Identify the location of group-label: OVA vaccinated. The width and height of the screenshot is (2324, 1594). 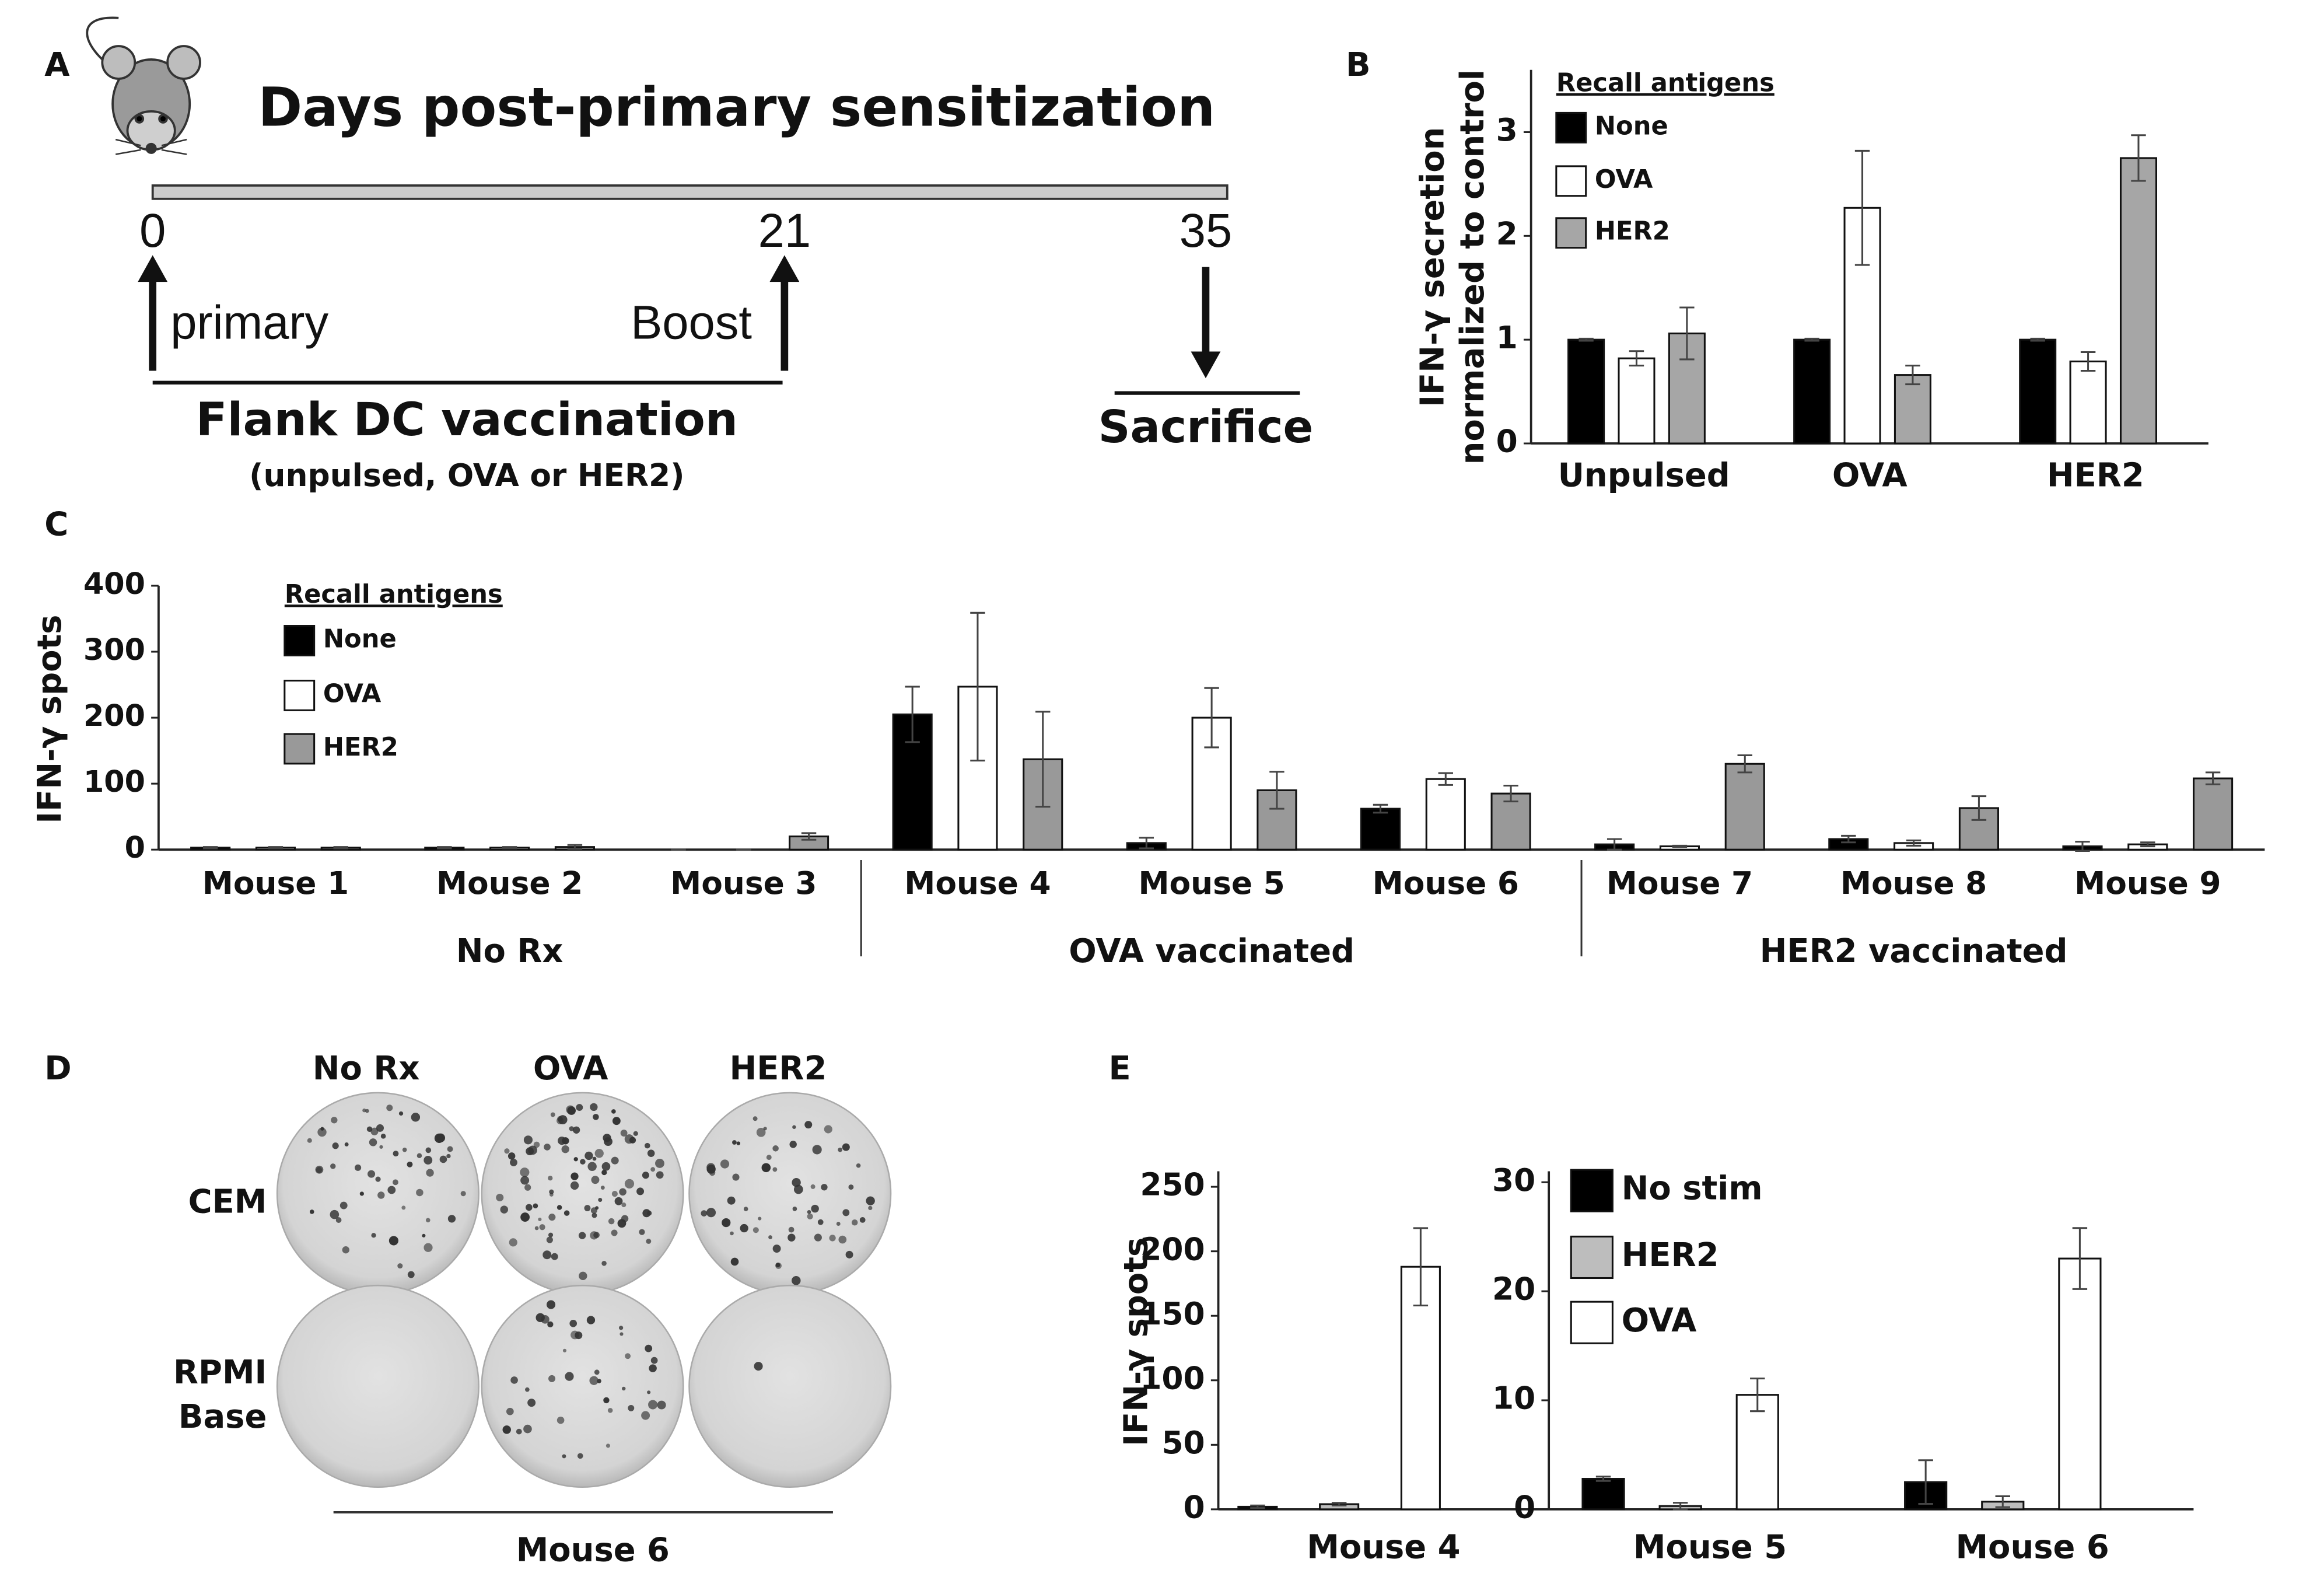
(1211, 951).